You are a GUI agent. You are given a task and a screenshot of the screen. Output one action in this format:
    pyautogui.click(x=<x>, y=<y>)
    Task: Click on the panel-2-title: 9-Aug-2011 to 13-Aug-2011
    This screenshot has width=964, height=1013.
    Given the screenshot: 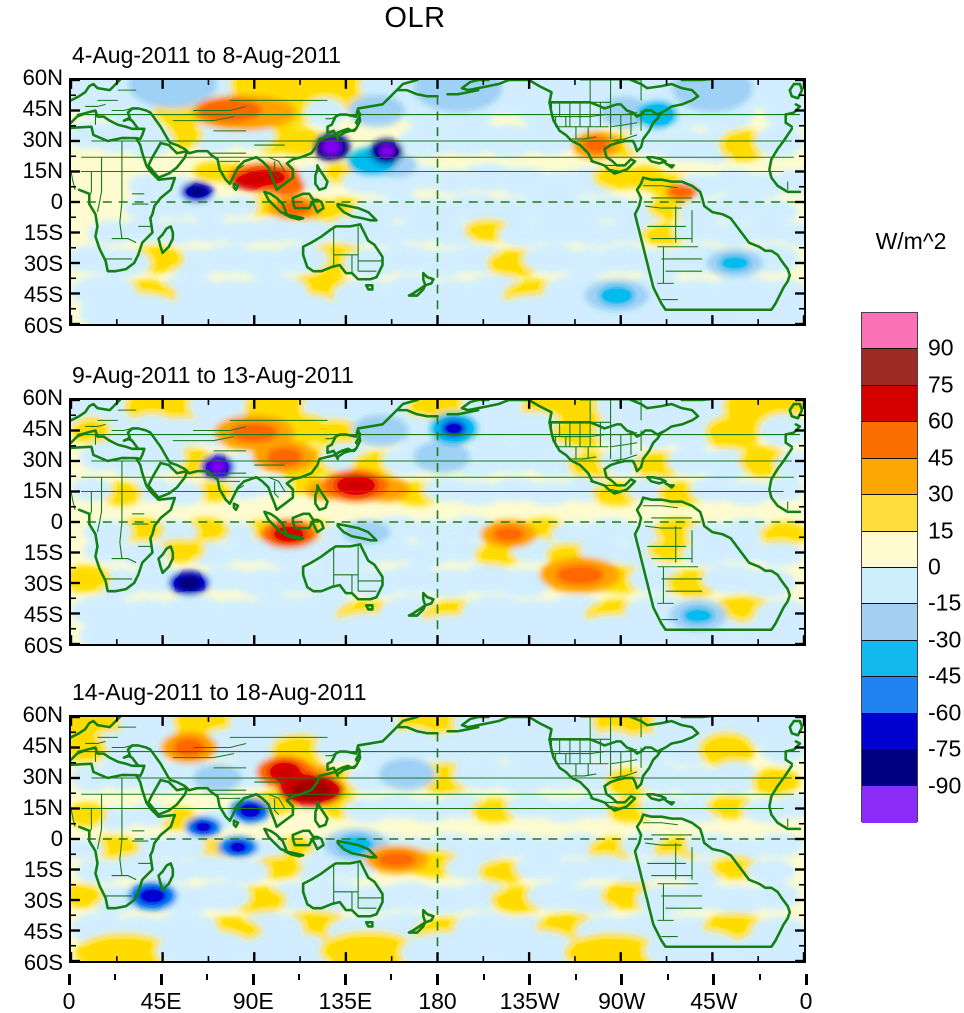 What is the action you would take?
    pyautogui.click(x=213, y=375)
    